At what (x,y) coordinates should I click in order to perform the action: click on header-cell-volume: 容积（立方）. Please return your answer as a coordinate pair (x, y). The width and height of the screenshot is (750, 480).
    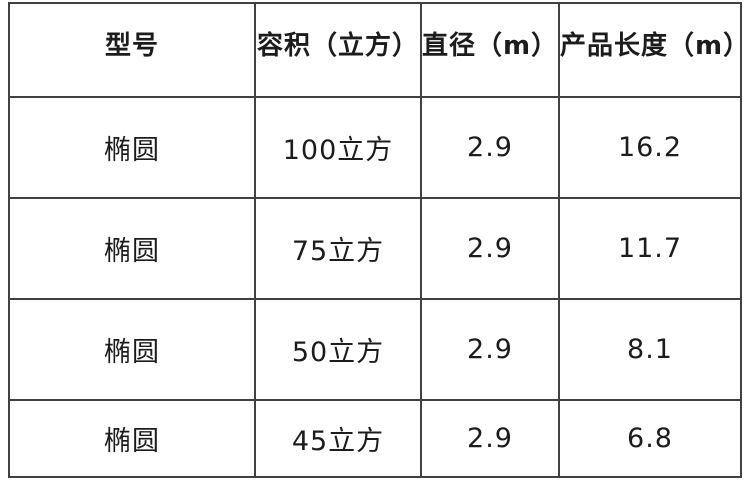
    Looking at the image, I should click on (338, 50).